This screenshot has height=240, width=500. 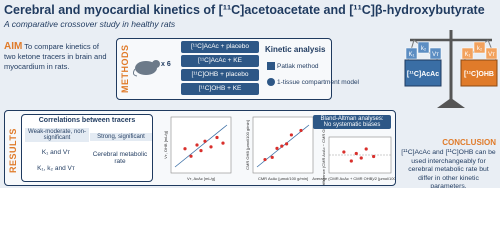 What do you see at coordinates (298, 66) in the screenshot?
I see `analysis-item: Patlak method` at bounding box center [298, 66].